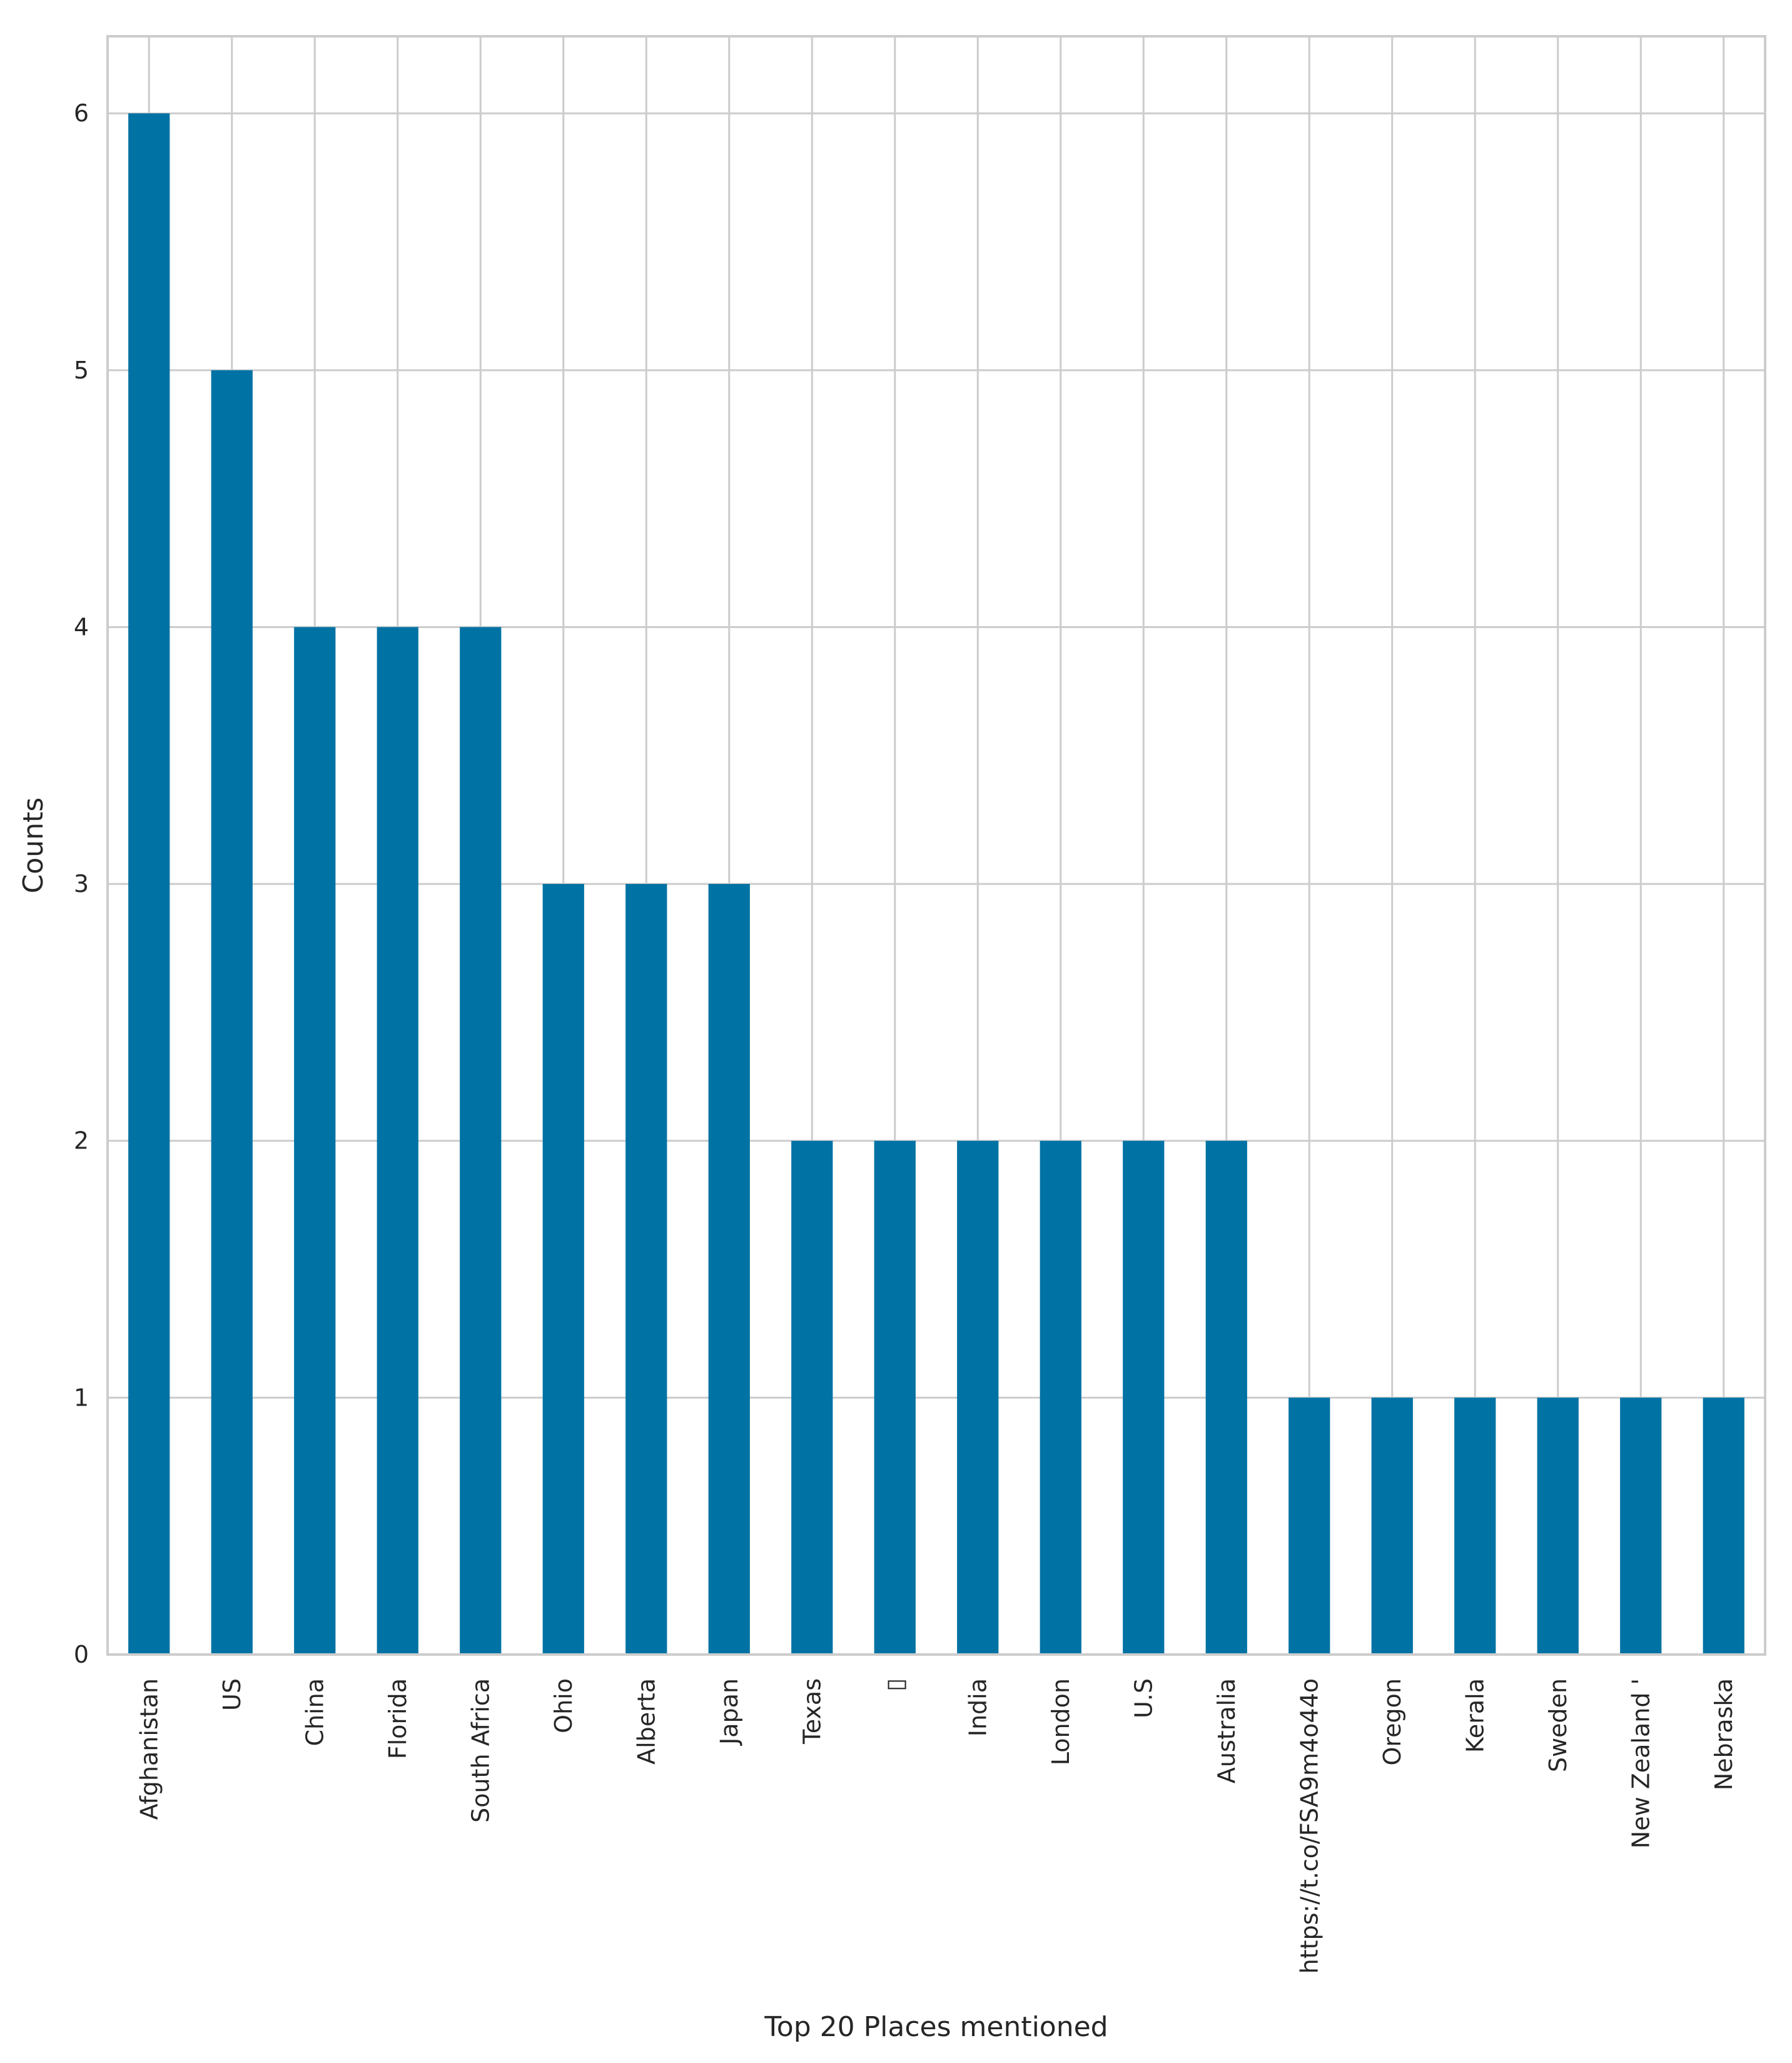 The width and height of the screenshot is (1792, 2063). I want to click on y-tick-label: 2, so click(81, 1141).